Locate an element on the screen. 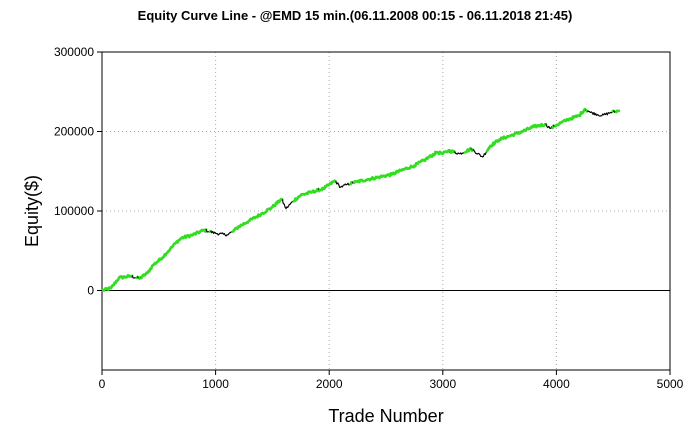 Image resolution: width=700 pixels, height=444 pixels. y-tick-label: 300000 is located at coordinates (74, 52).